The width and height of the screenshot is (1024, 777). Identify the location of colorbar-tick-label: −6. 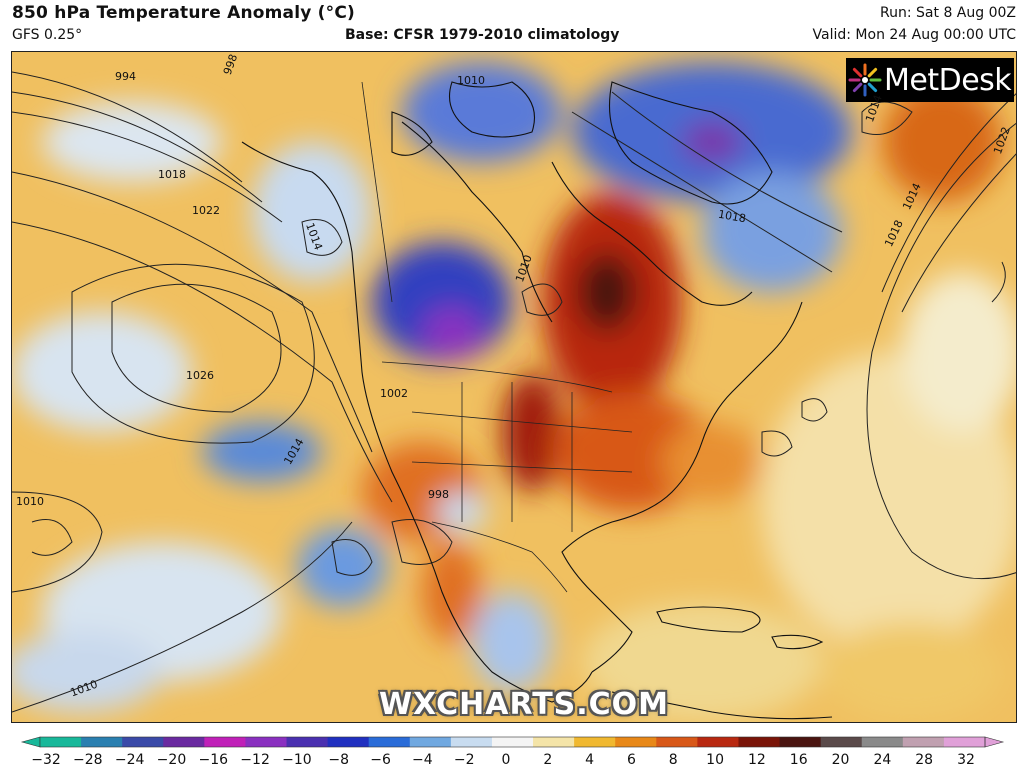
(380, 760).